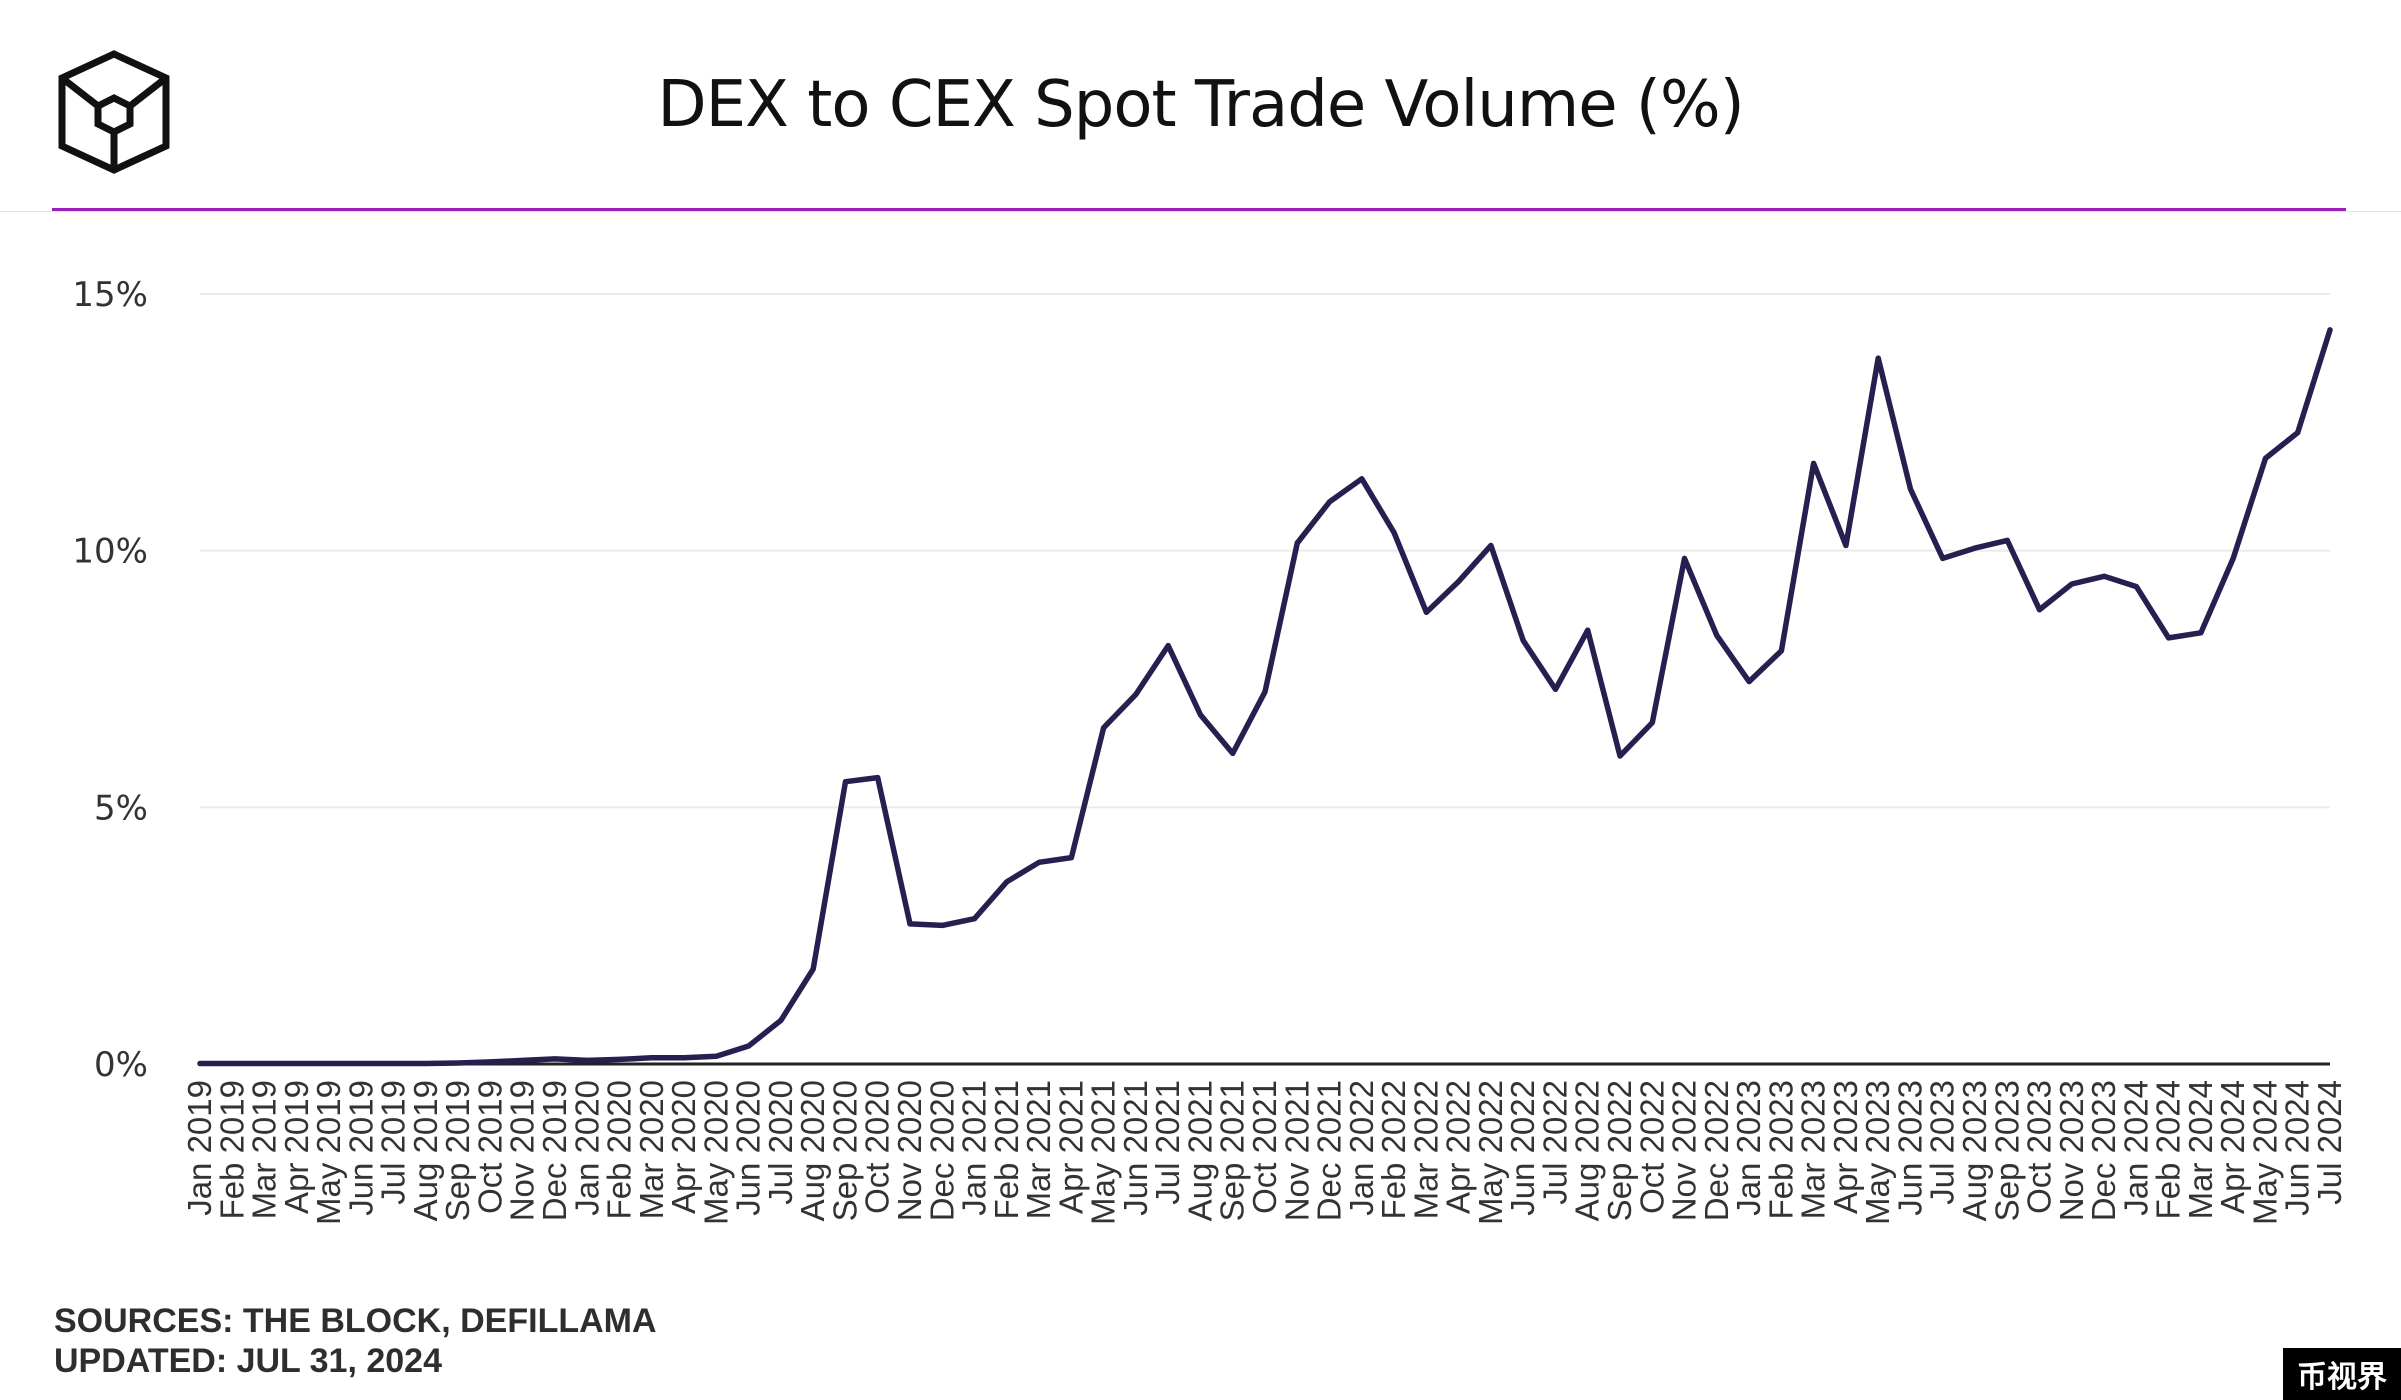 The image size is (2401, 1400). Describe the element at coordinates (2329, 1142) in the screenshot. I see `x-tick-label: Jul 2024` at that location.